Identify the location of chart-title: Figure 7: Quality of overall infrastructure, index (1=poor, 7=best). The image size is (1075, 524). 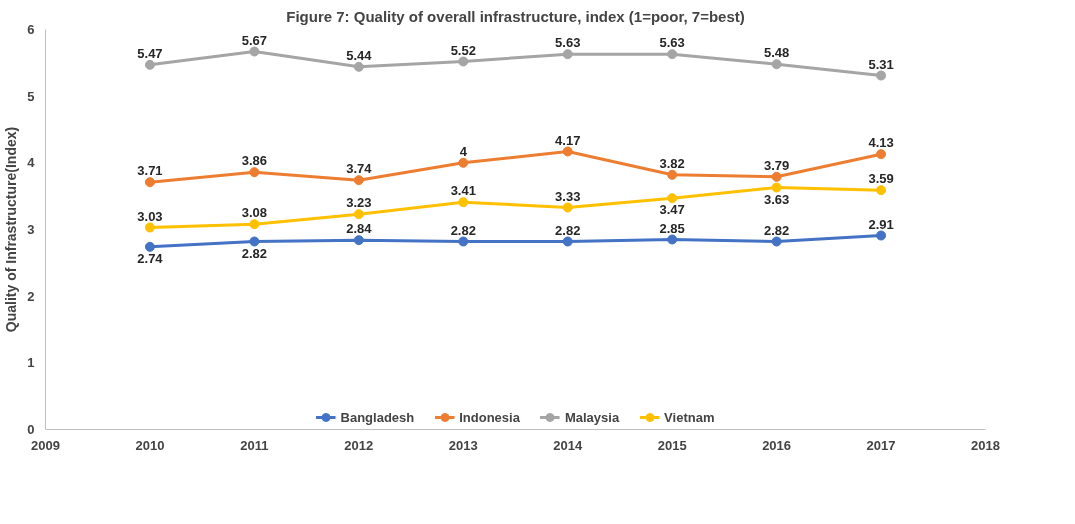
(515, 16).